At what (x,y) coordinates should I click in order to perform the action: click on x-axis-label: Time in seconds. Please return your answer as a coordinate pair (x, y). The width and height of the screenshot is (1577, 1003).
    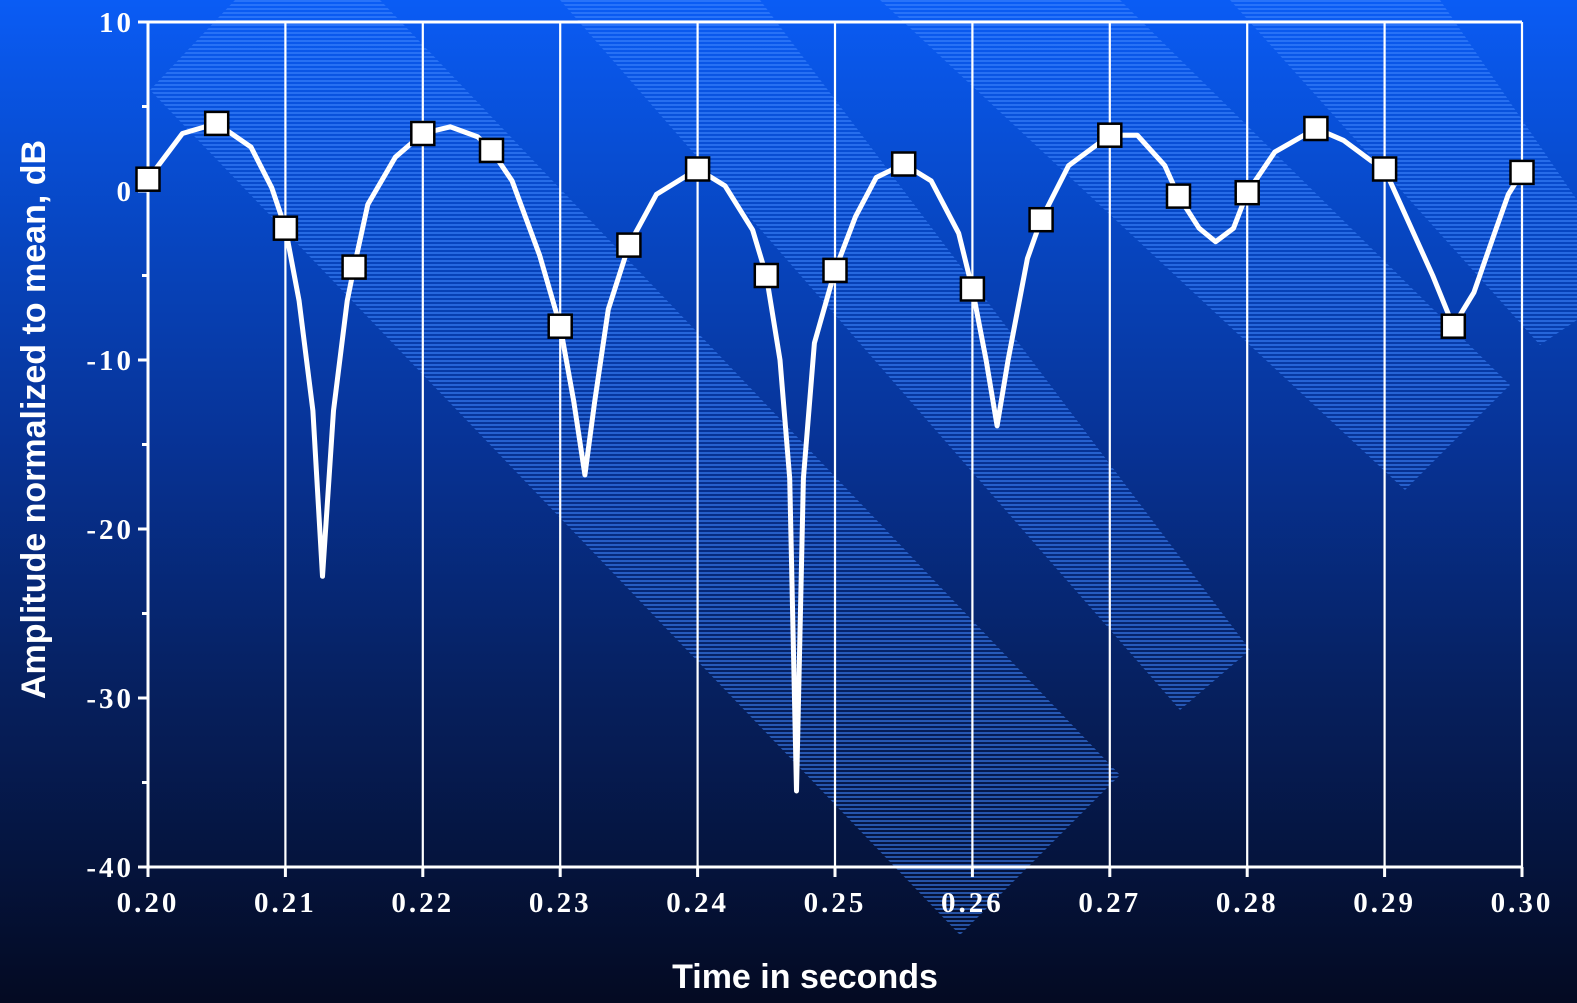
    Looking at the image, I should click on (805, 977).